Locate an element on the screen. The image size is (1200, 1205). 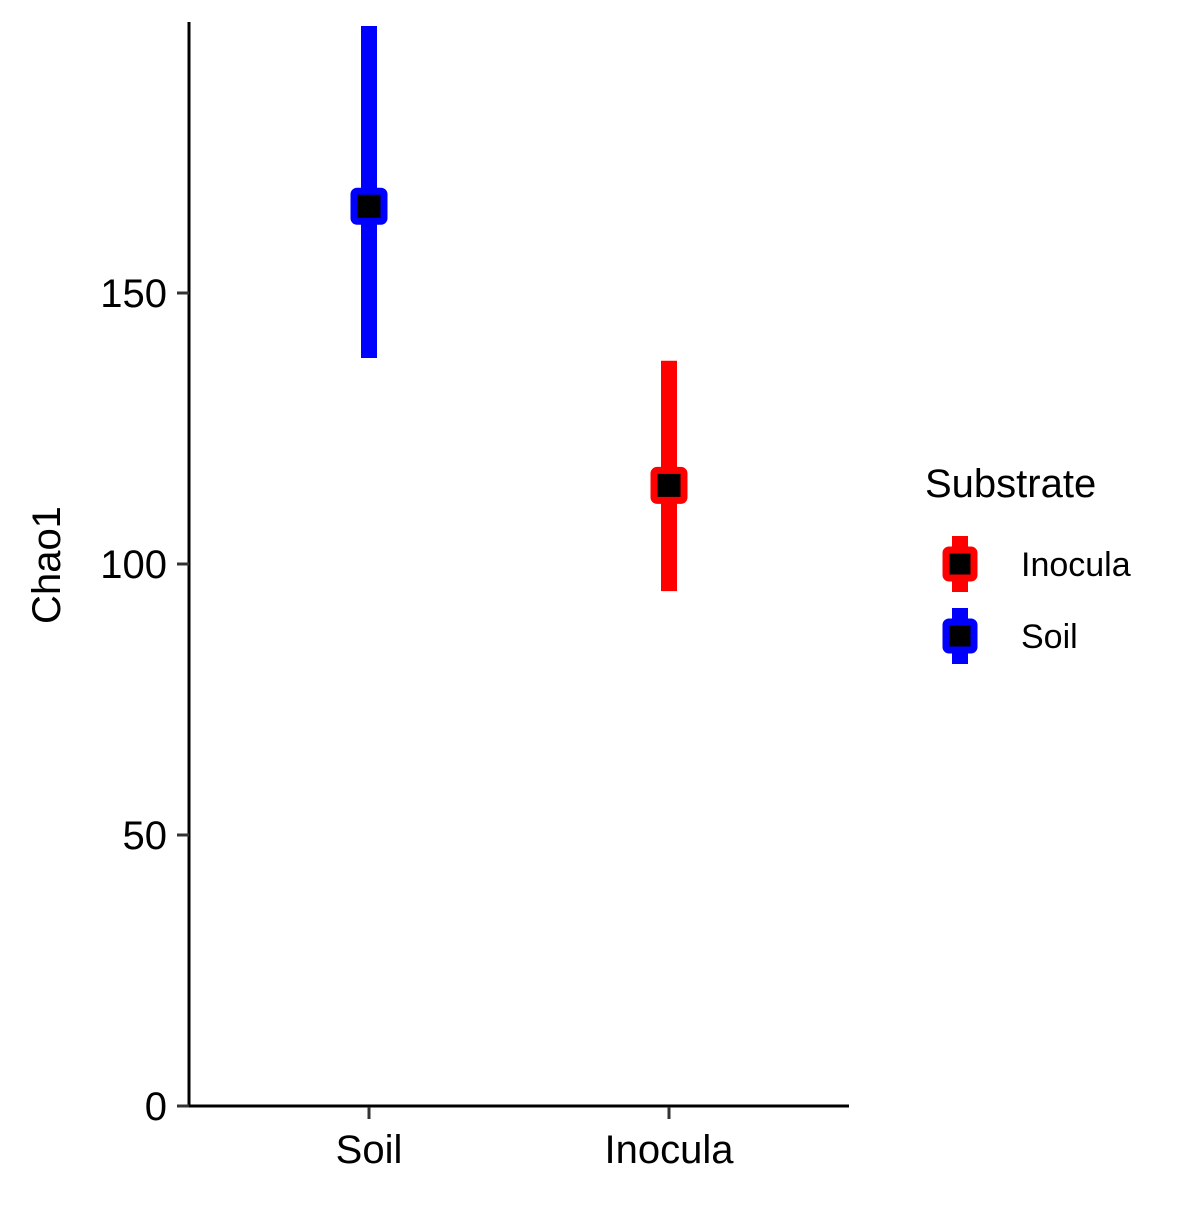
legend-entry-inocula: Inocula is located at coordinates (1036, 564).